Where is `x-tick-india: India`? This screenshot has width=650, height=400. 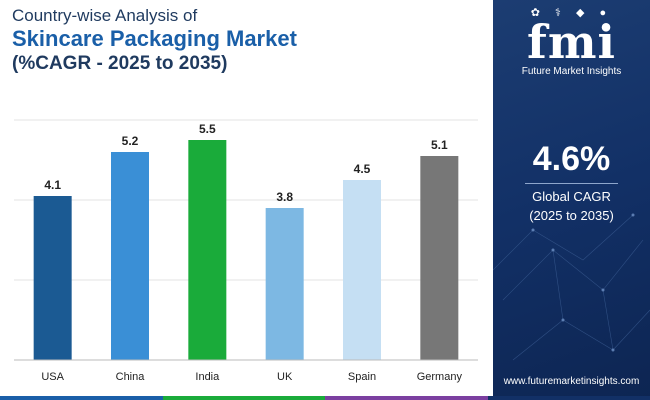 x-tick-india: India is located at coordinates (207, 377).